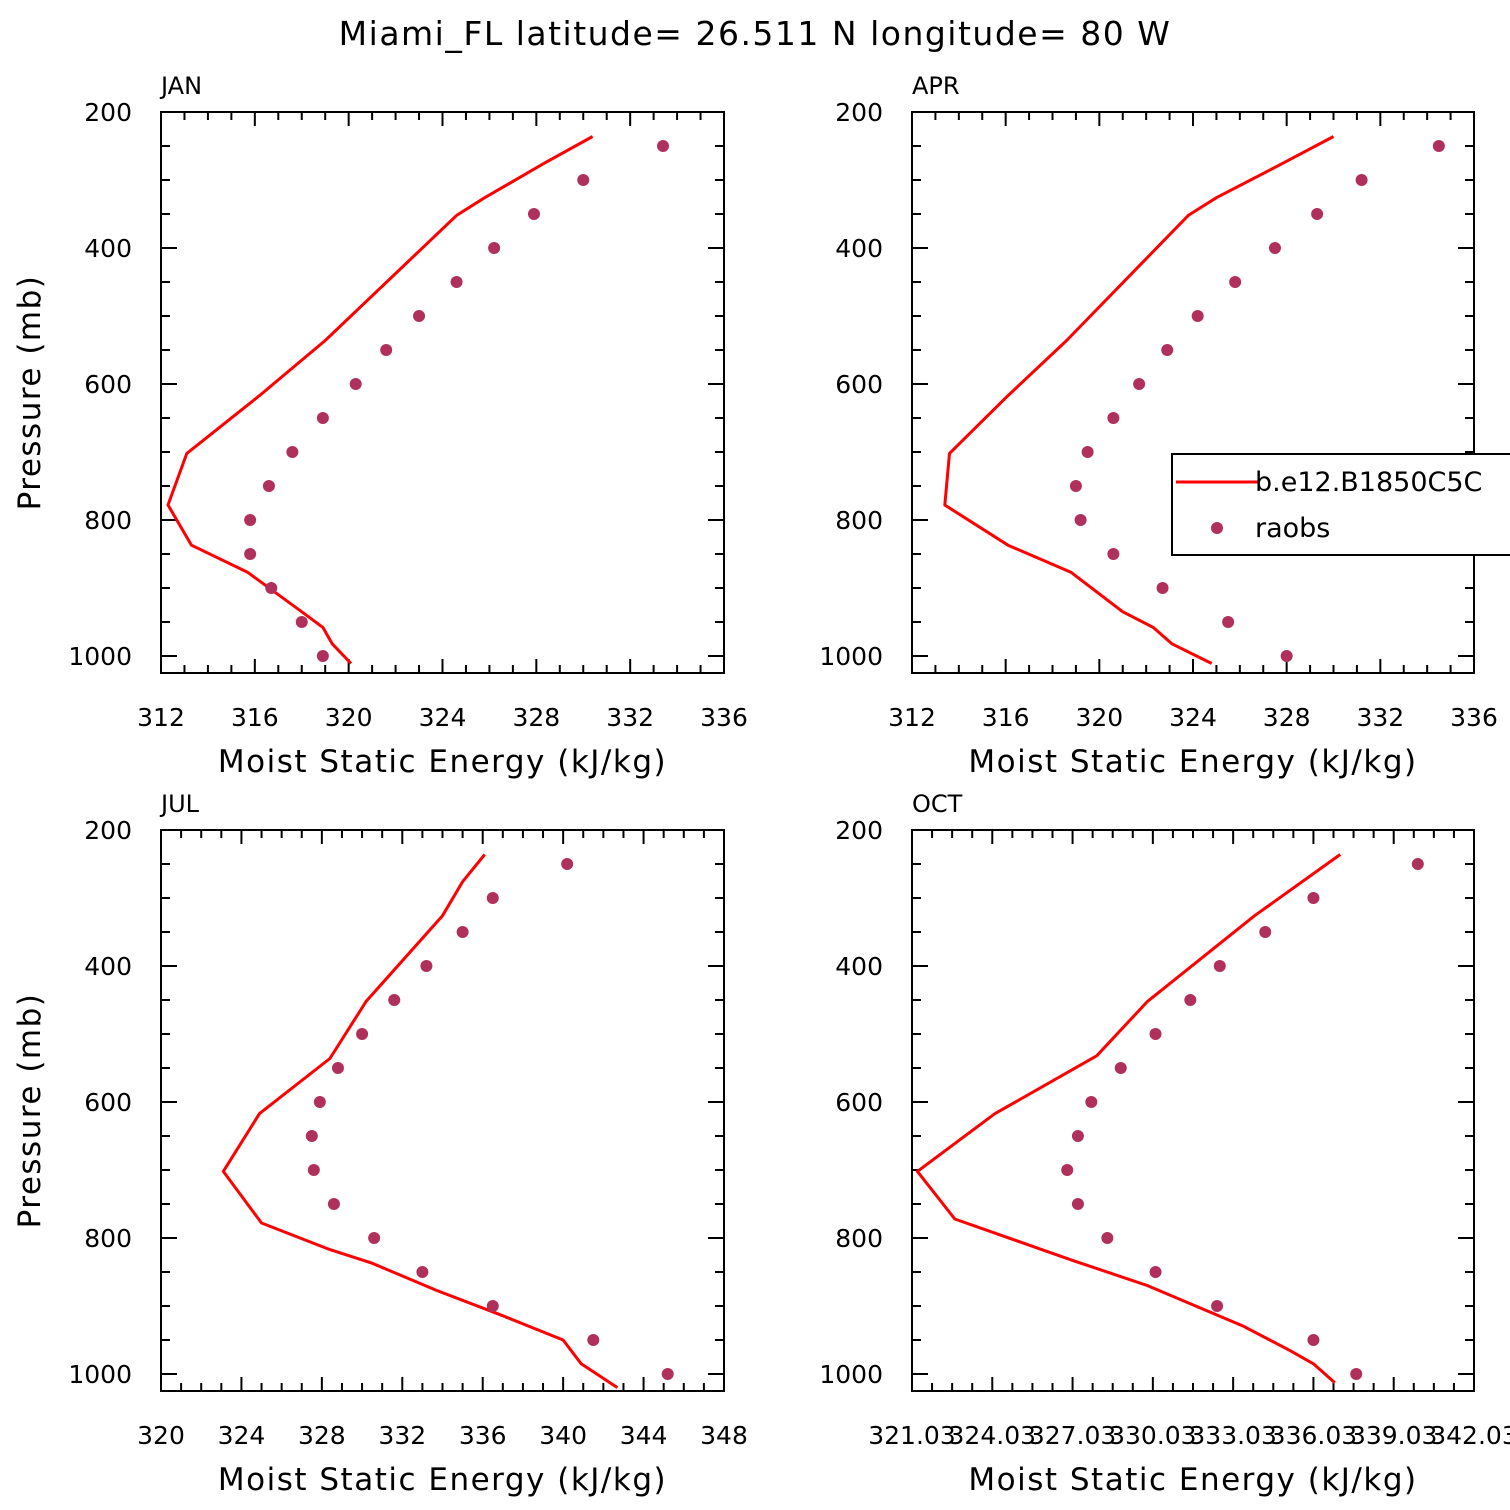 This screenshot has width=1510, height=1510. I want to click on x-tick-label: 330.03, so click(1152, 1435).